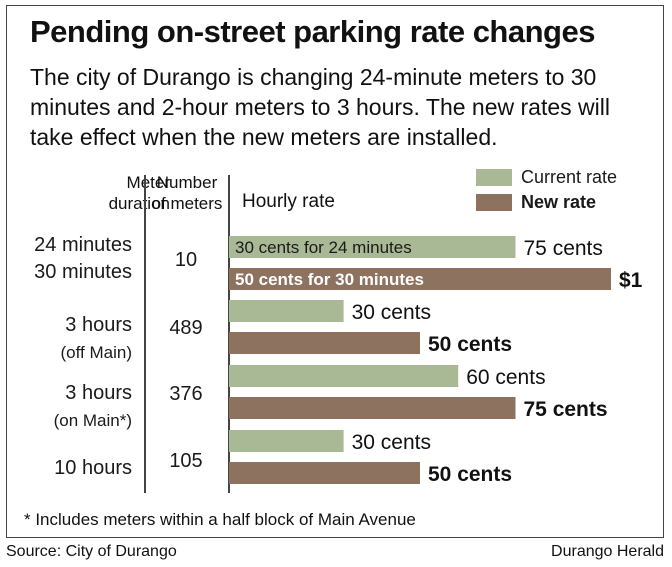 The image size is (672, 567). Describe the element at coordinates (631, 280) in the screenshot. I see `value-label-new: $1` at that location.